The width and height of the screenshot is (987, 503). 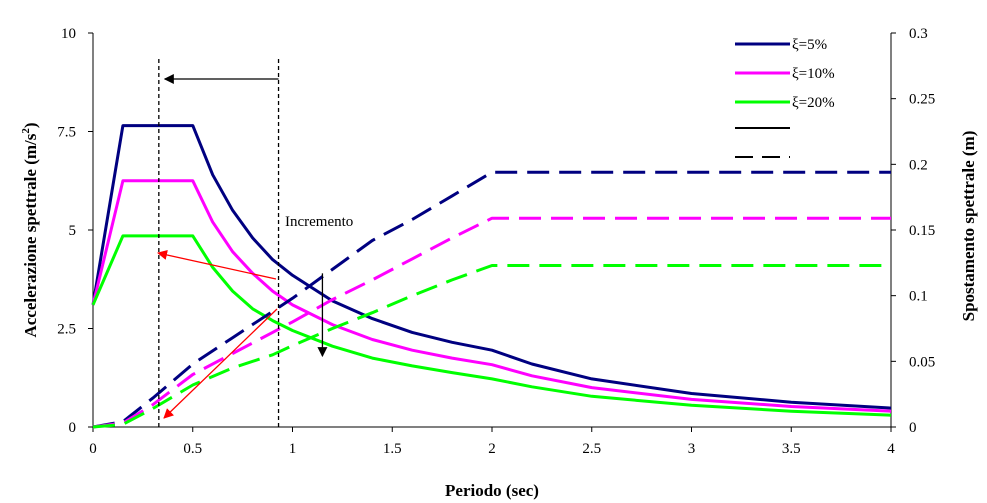 What do you see at coordinates (918, 34) in the screenshot?
I see `y-right-tick-label: 0.3` at bounding box center [918, 34].